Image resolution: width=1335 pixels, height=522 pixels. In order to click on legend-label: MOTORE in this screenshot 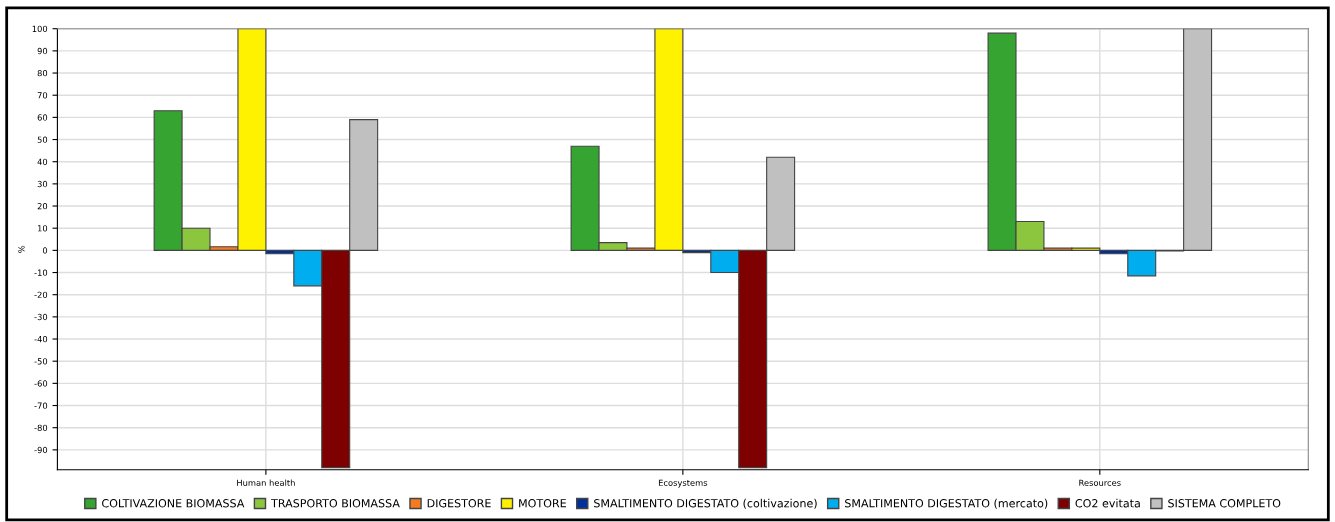, I will do `click(542, 503)`.